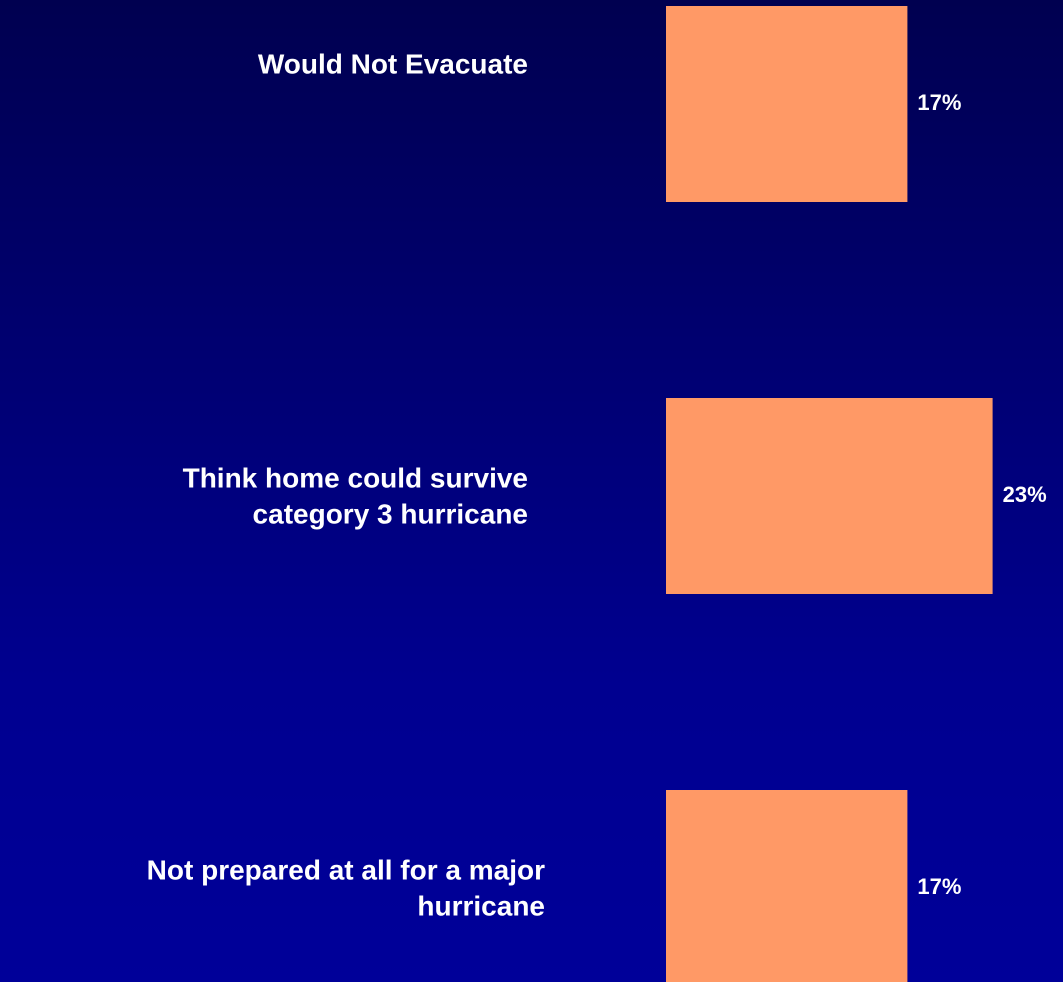  I want to click on category-label-3-line-2: hurricane, so click(481, 905).